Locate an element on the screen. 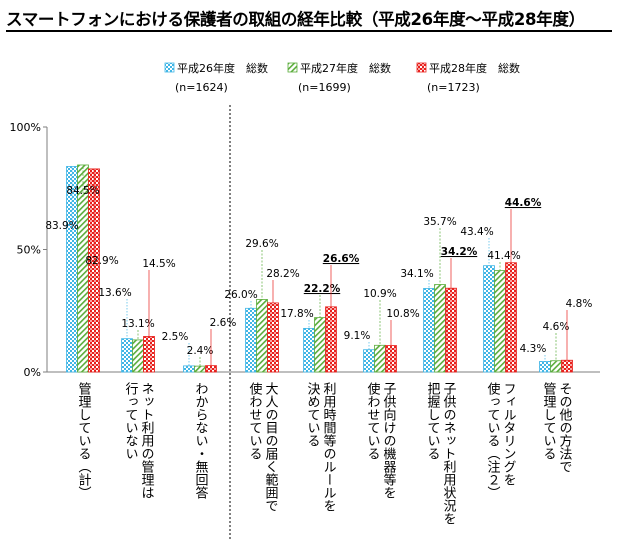 The width and height of the screenshot is (620, 546). value-label: 34.1% is located at coordinates (416, 274).